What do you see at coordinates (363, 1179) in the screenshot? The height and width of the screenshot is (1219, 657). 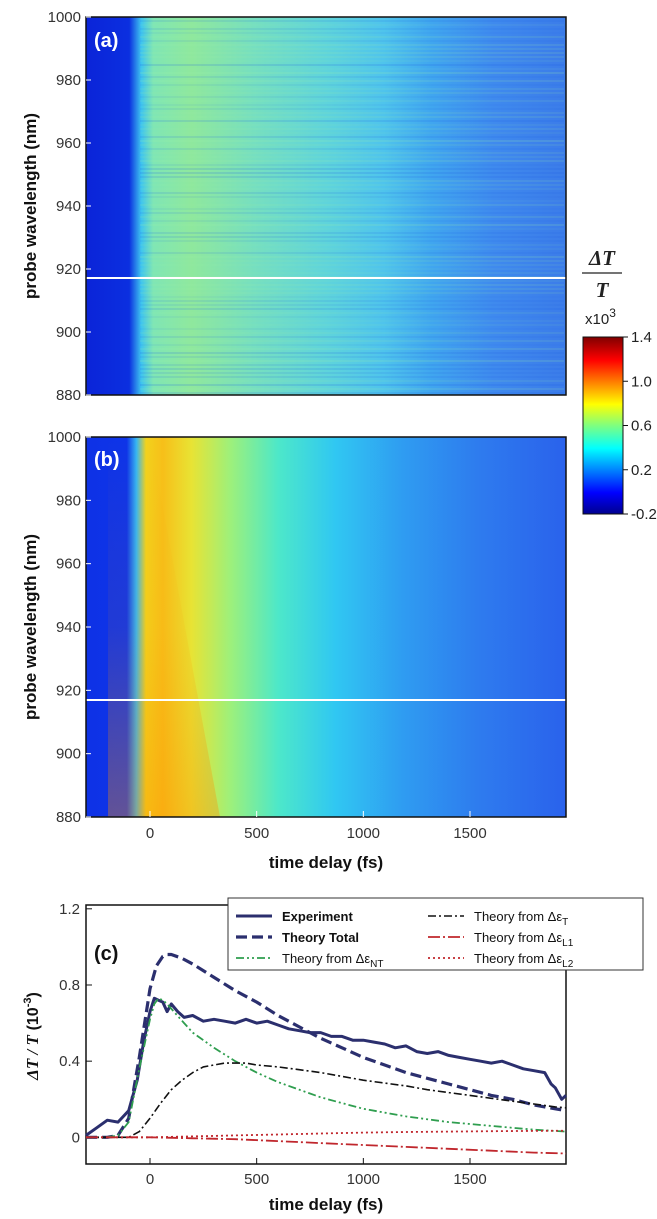 I see `x-tick-label: 1000` at bounding box center [363, 1179].